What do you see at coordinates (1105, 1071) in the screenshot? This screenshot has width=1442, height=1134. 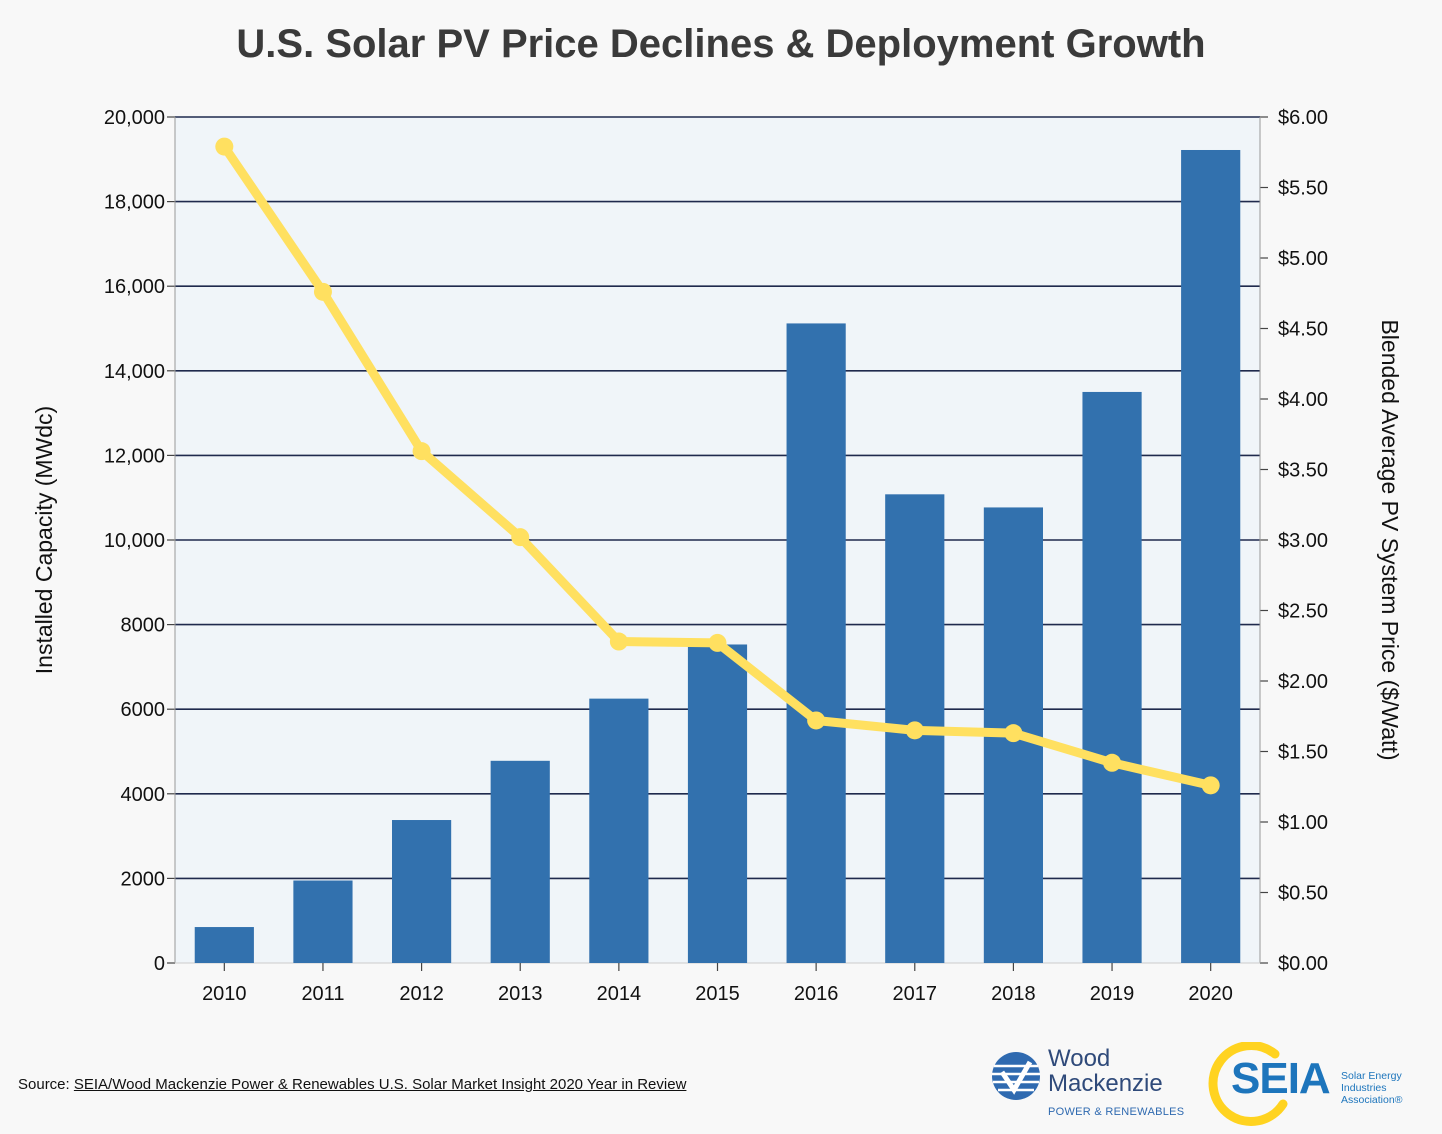 I see `wood-mackenzie-name: Wood Mackenzie` at bounding box center [1105, 1071].